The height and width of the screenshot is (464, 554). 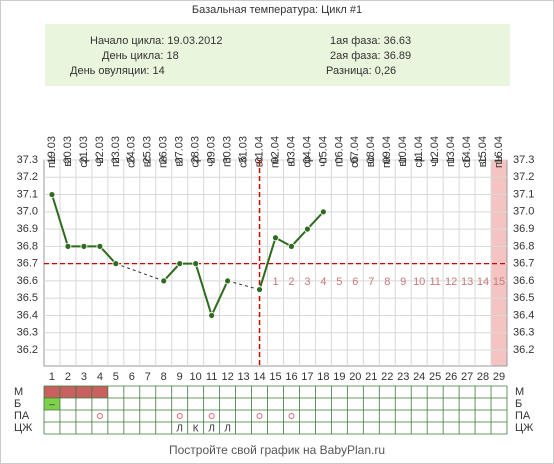 I want to click on row-label-right: ЦЖ, so click(x=524, y=428).